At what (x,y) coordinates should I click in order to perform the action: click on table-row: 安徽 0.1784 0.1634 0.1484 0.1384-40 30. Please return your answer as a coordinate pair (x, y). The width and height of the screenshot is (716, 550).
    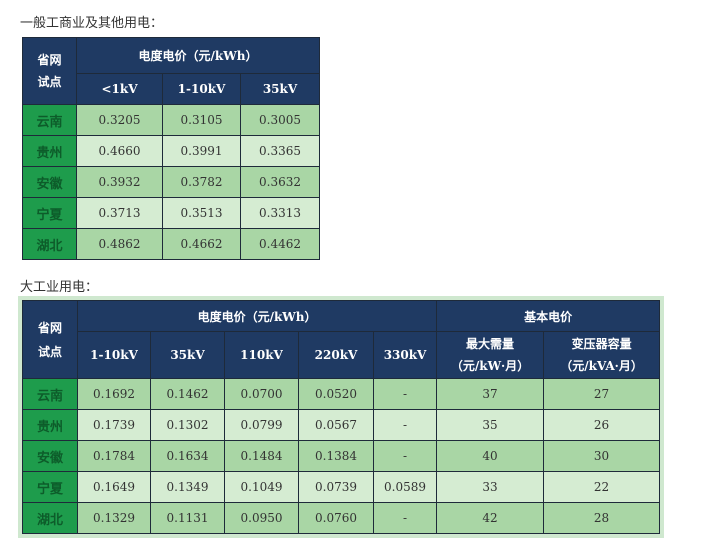
    Looking at the image, I should click on (341, 456).